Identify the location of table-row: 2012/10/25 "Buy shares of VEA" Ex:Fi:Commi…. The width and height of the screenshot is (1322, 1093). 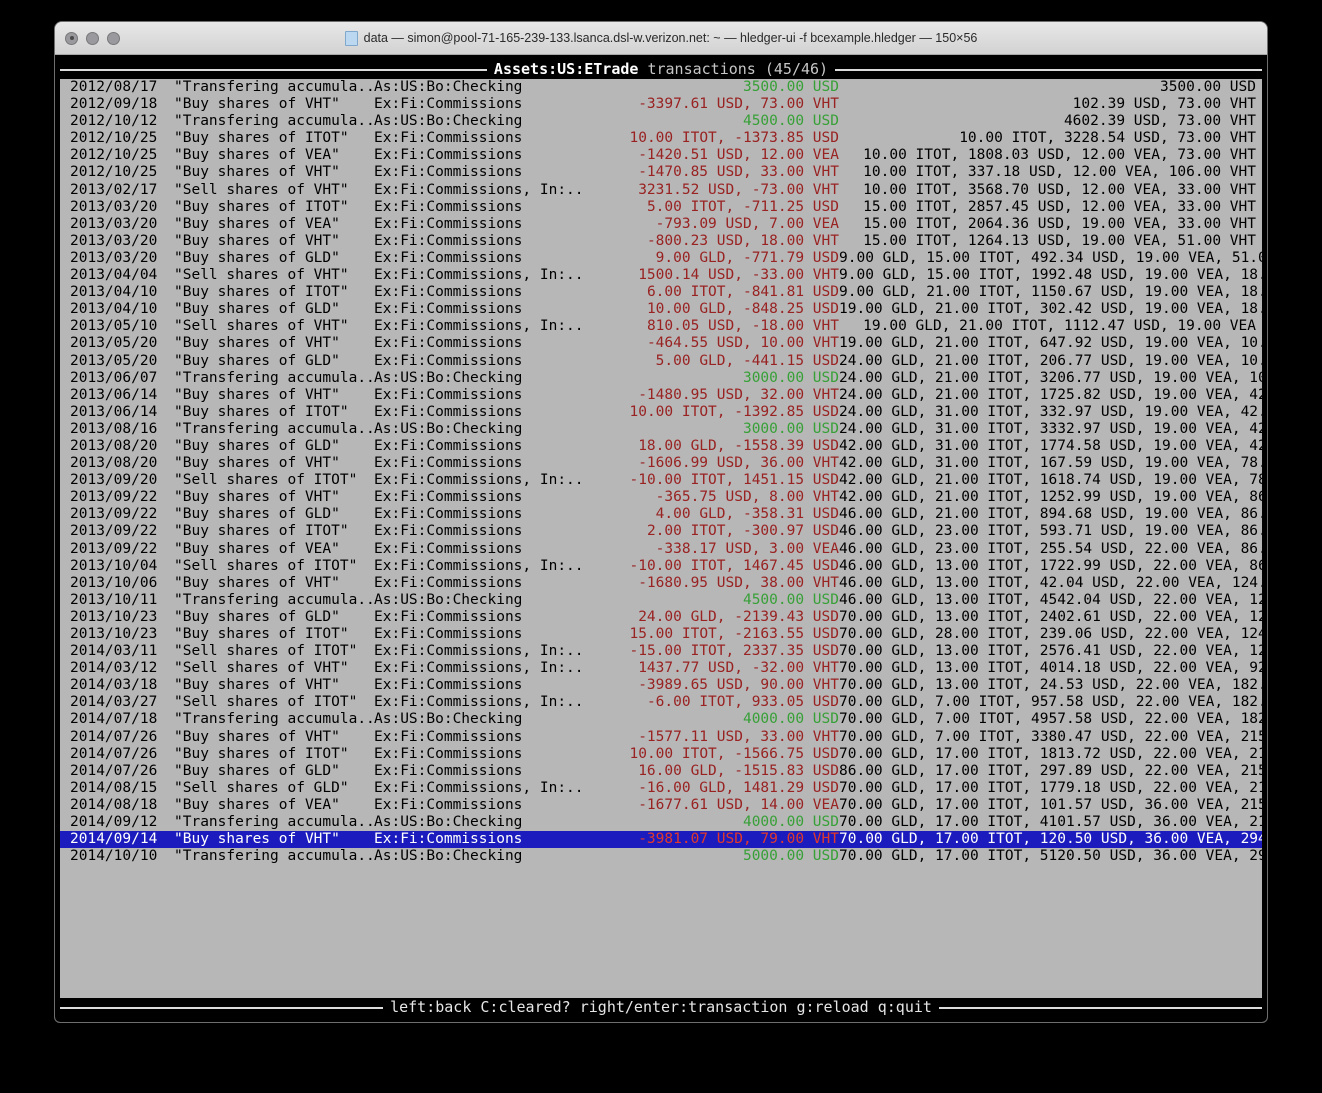
(661, 155).